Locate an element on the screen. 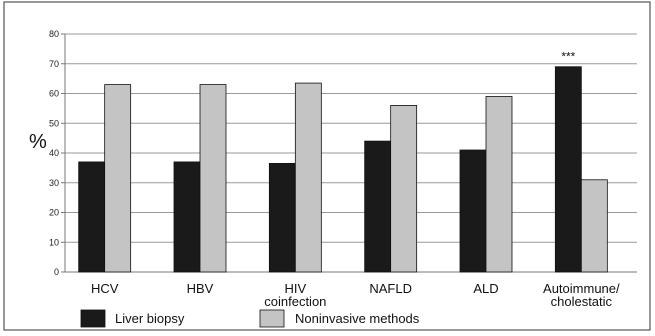  y-tick-label: 70 is located at coordinates (54, 64).